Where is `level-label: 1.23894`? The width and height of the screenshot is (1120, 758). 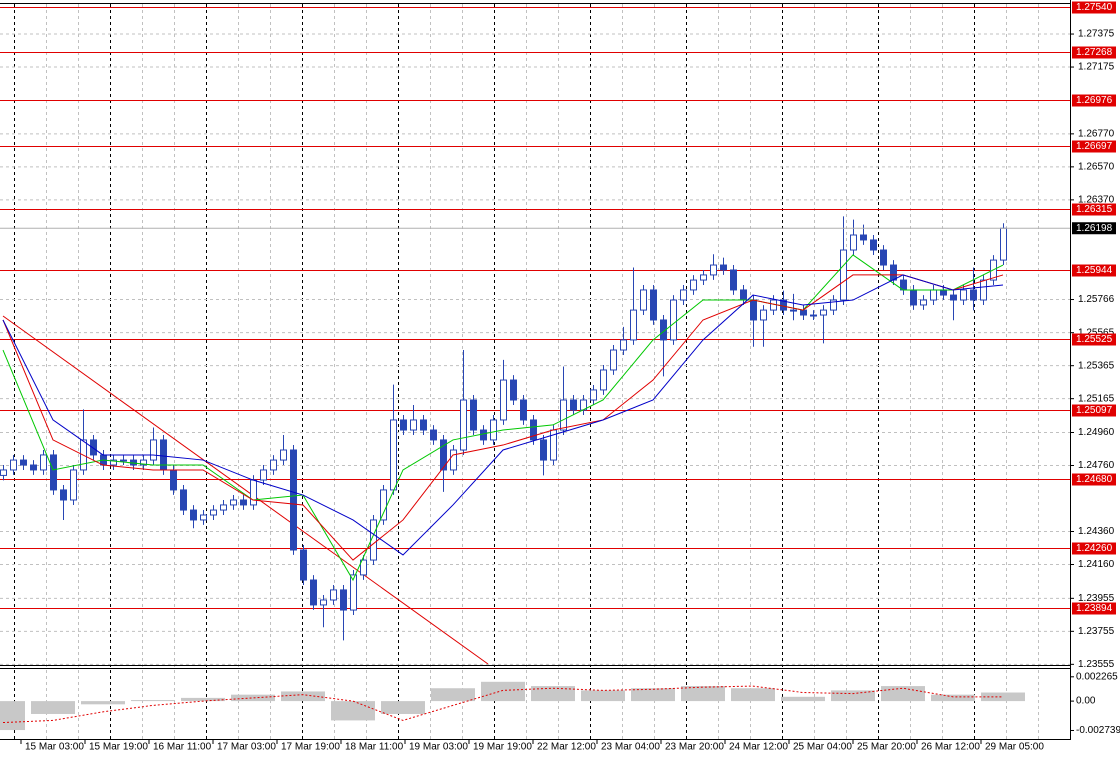
level-label: 1.23894 is located at coordinates (1094, 608).